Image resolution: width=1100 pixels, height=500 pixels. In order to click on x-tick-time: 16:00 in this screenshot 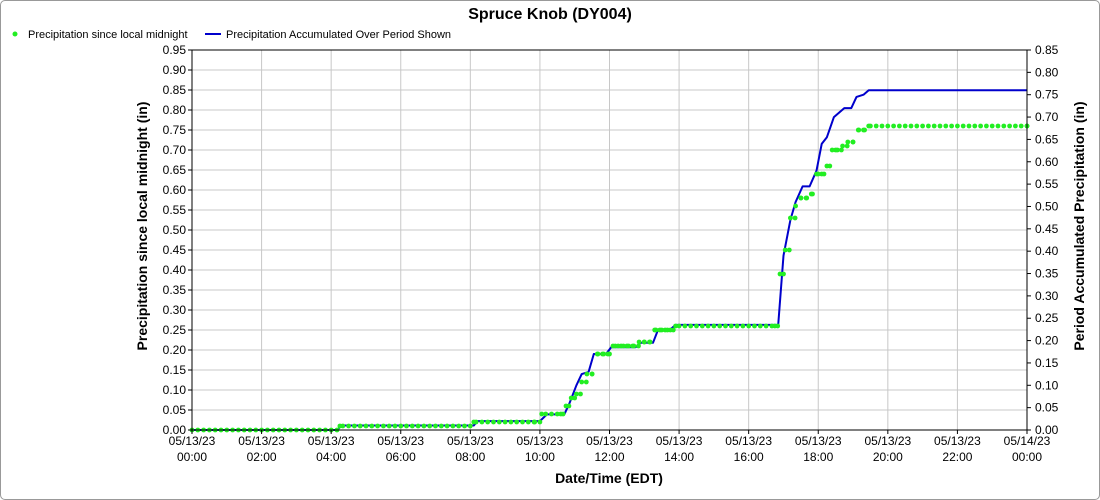, I will do `click(749, 457)`.